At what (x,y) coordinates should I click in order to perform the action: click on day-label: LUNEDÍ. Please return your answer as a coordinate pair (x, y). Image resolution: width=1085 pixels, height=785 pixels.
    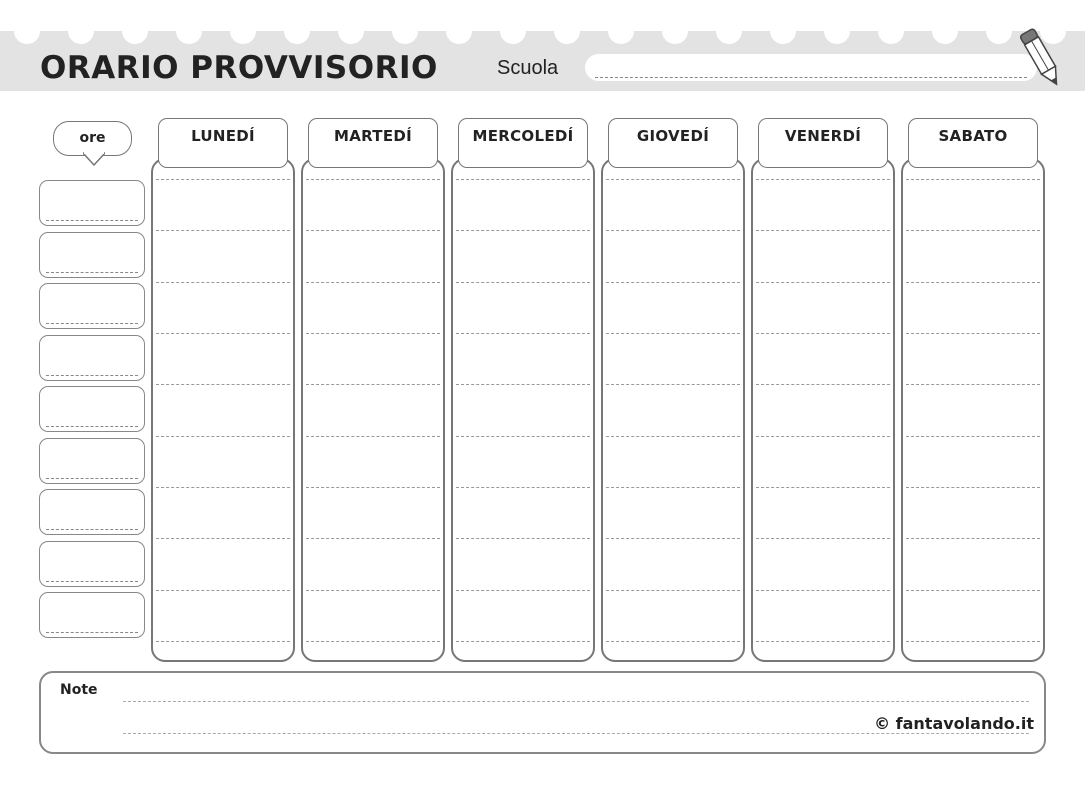
    Looking at the image, I should click on (223, 136).